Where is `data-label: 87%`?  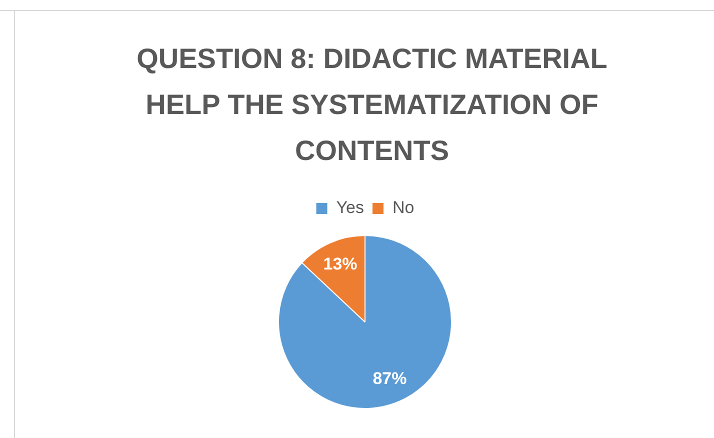
data-label: 87% is located at coordinates (389, 378).